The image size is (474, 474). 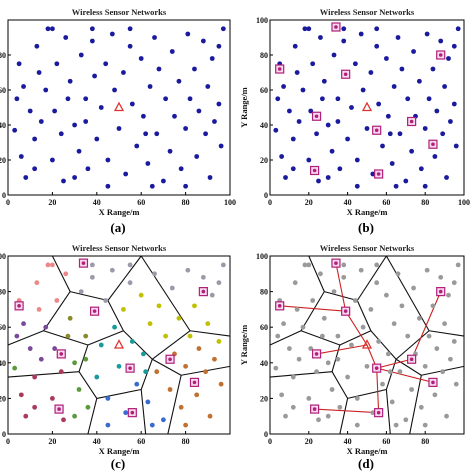 I want to click on y-tick-label: 20, so click(x=264, y=160).